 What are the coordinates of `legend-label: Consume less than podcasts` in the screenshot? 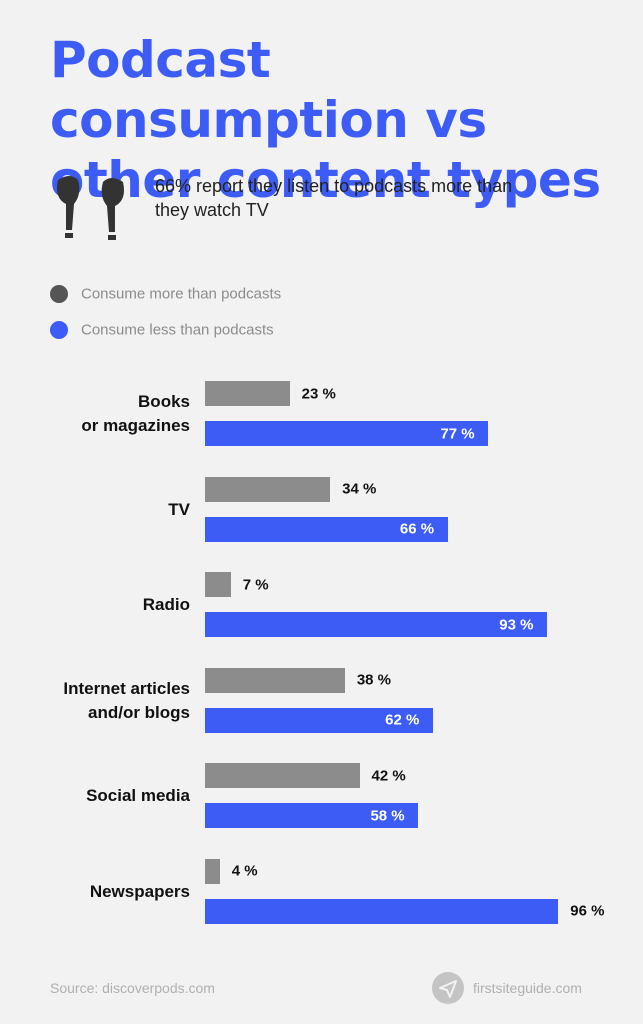 It's located at (177, 330).